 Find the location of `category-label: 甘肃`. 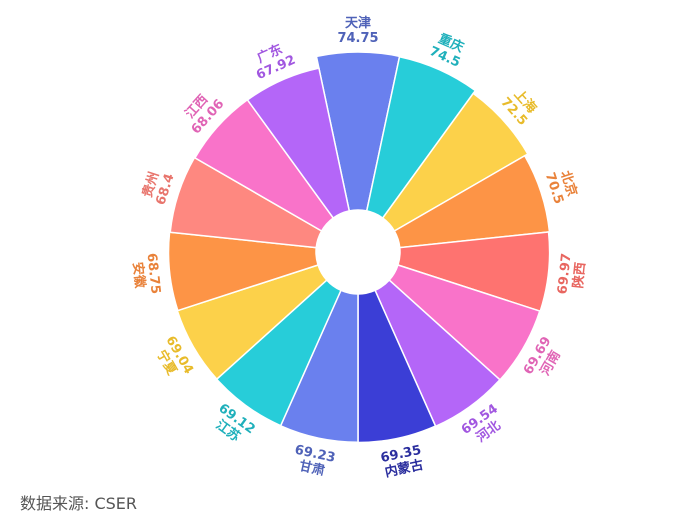

category-label: 甘肃 is located at coordinates (312, 468).